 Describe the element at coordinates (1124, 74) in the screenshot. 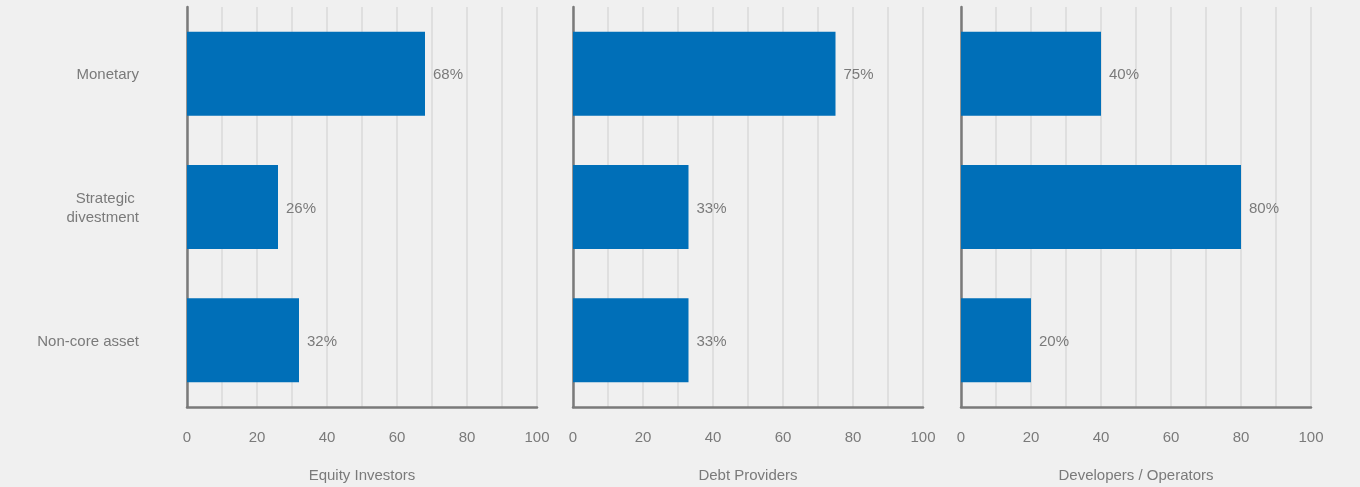

I see `data-label: 40%` at that location.